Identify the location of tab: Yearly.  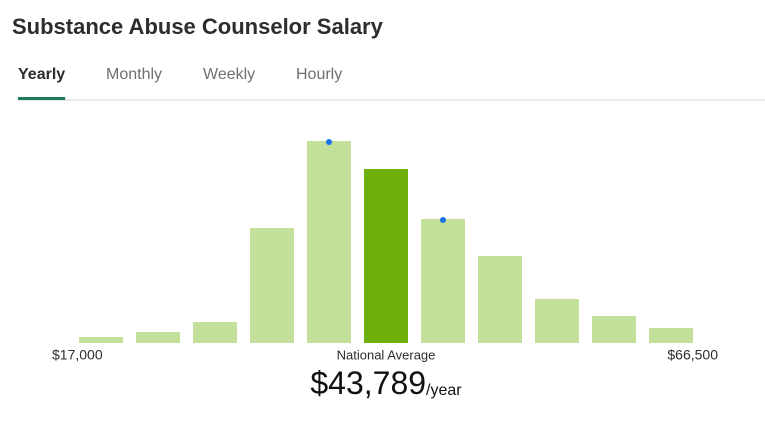
(41, 74).